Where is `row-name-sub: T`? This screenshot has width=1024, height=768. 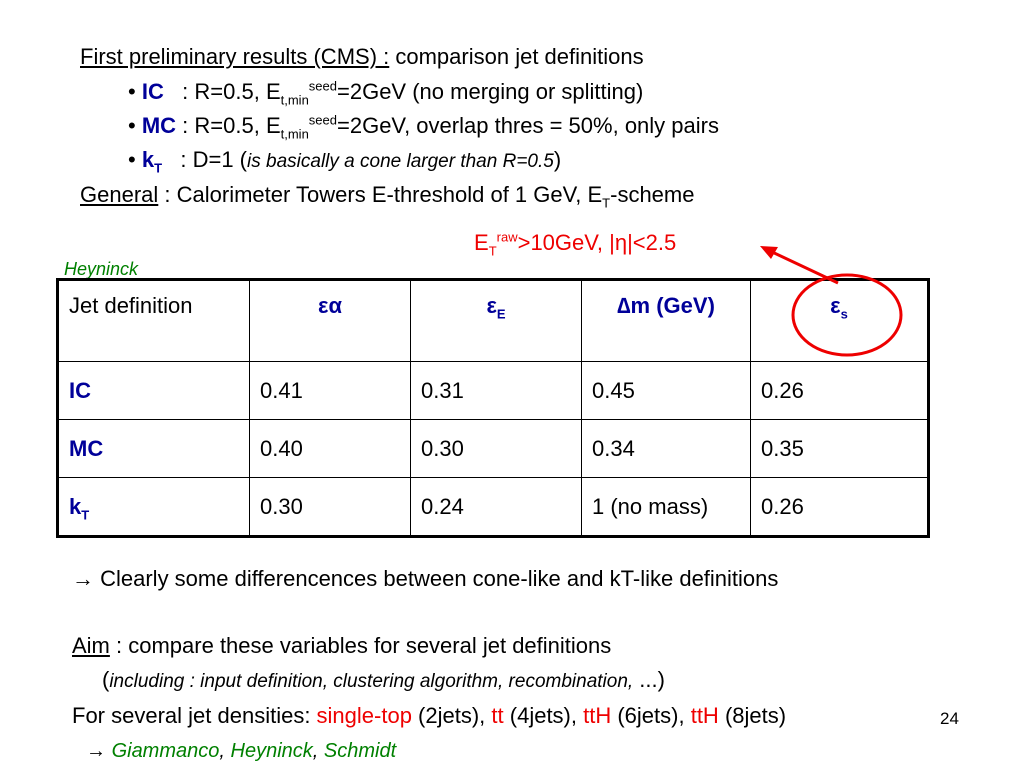
row-name-sub: T is located at coordinates (85, 514).